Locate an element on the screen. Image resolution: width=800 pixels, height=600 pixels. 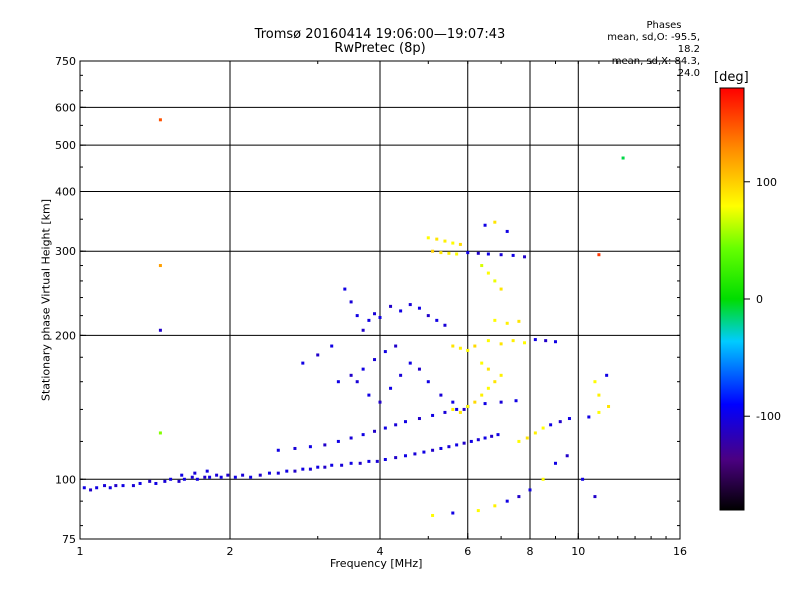
x-tick-label: 6 is located at coordinates (467, 551).